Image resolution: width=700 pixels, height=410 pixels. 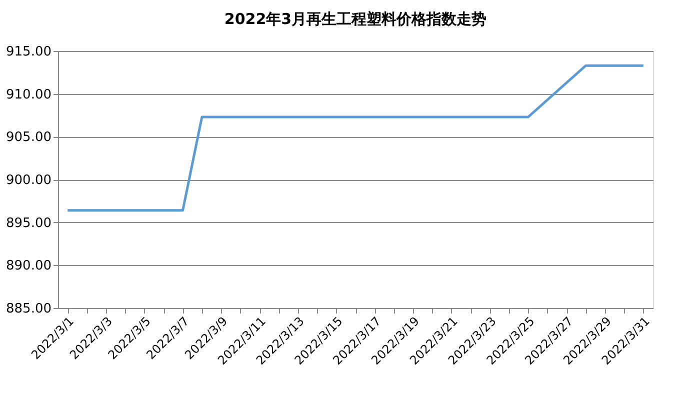 What do you see at coordinates (29, 223) in the screenshot?
I see `y-tick-label: 895.00` at bounding box center [29, 223].